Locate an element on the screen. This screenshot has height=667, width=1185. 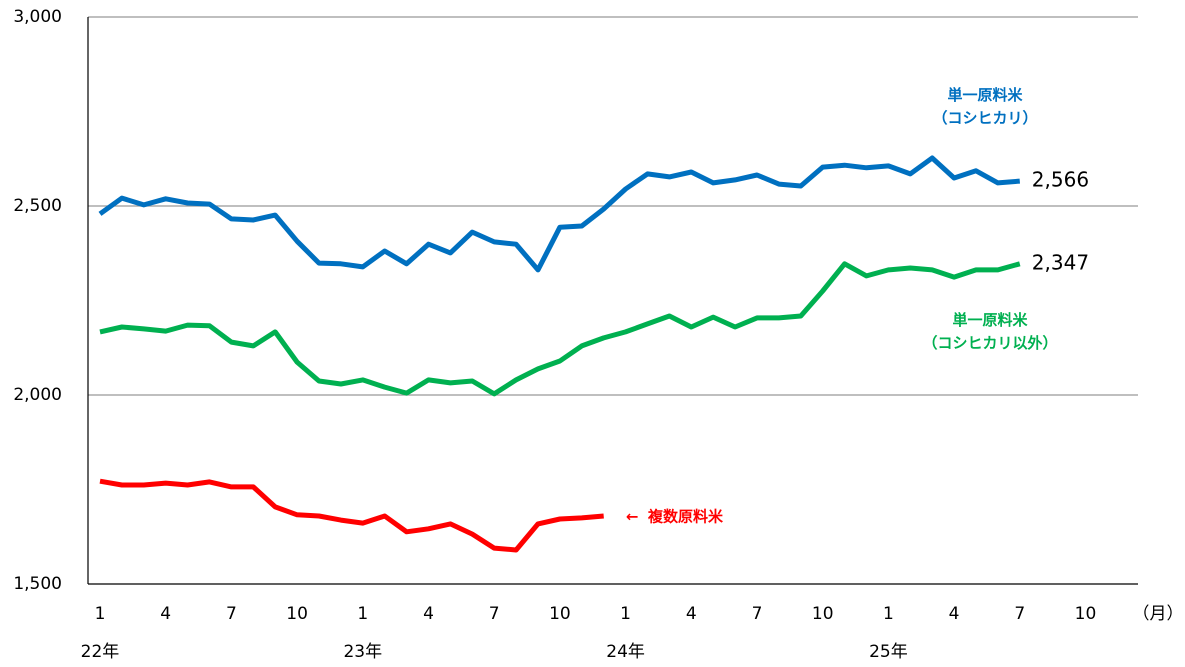
legend-label: 単一原料米（コシヒカリ） is located at coordinates (984, 106).